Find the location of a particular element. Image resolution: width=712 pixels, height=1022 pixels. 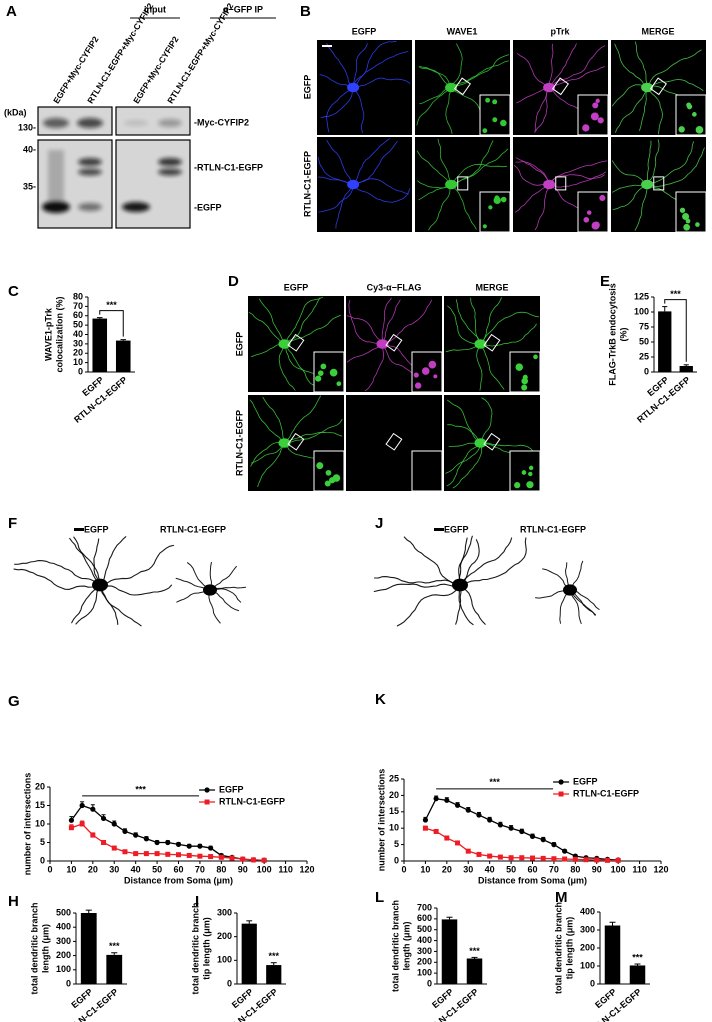

row-label: RTLN-C1-EGFP is located at coordinates (307, 184).